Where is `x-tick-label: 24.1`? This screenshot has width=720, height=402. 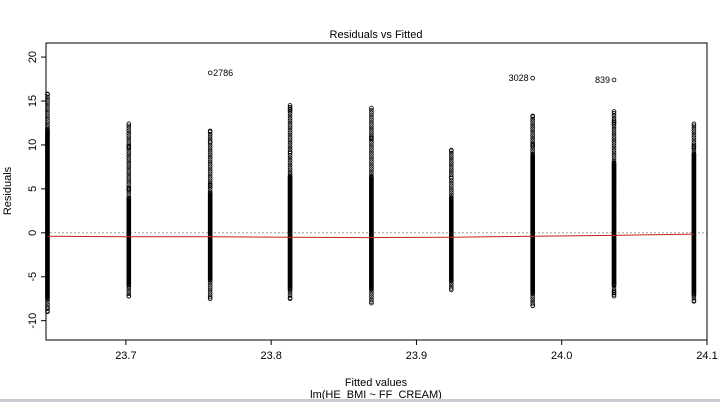
x-tick-label: 24.1 is located at coordinates (706, 356).